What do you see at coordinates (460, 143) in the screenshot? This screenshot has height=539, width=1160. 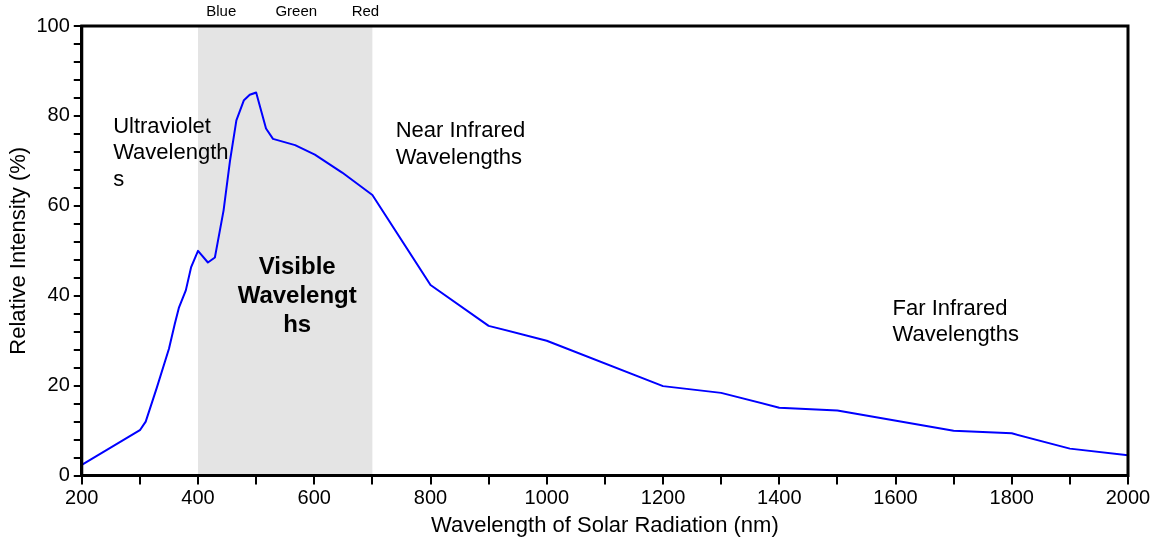 I see `annotation: Near Infrared Wavelengths` at bounding box center [460, 143].